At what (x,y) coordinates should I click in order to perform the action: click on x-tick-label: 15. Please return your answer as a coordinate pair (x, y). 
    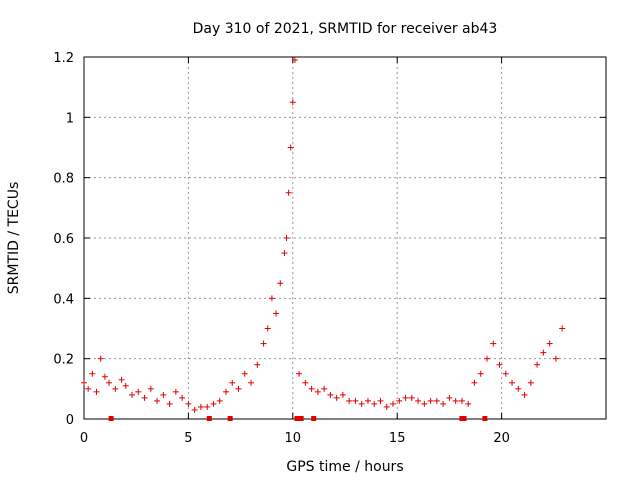
    Looking at the image, I should click on (397, 438).